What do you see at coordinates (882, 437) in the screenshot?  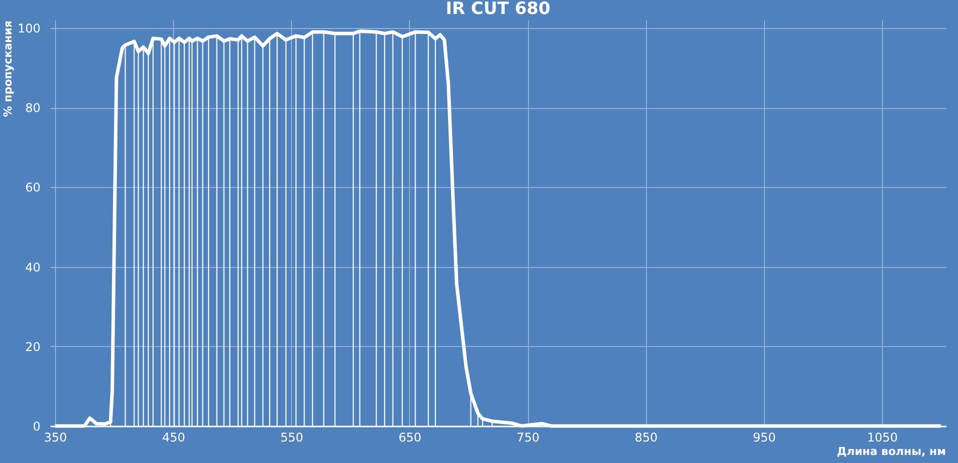 I see `x-tick-label: 1050` at bounding box center [882, 437].